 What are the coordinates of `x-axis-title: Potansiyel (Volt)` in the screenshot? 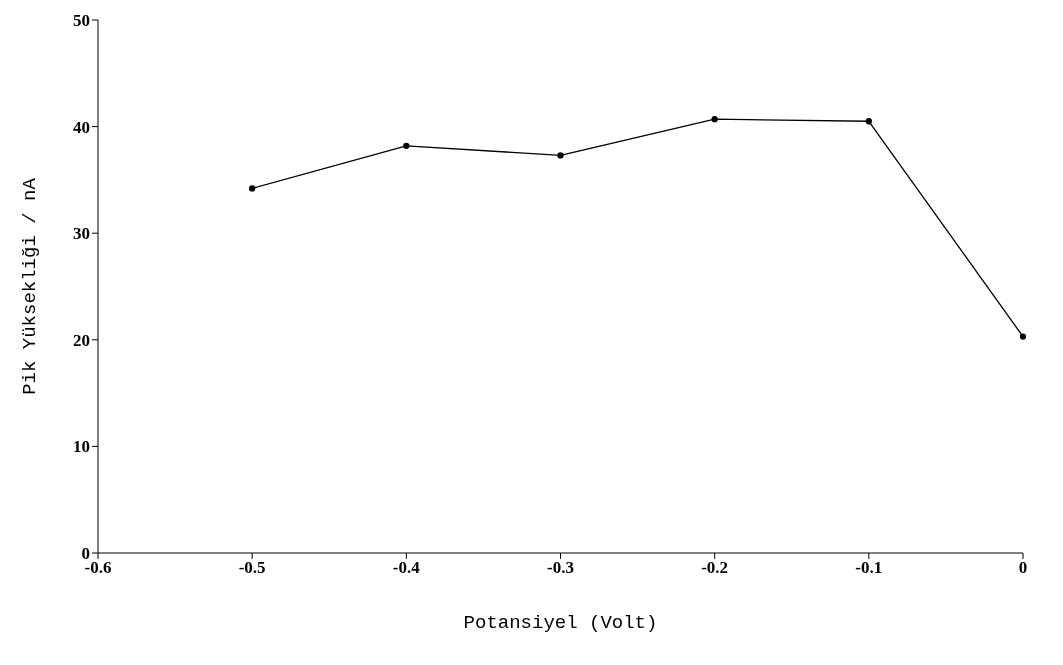 It's located at (560, 623).